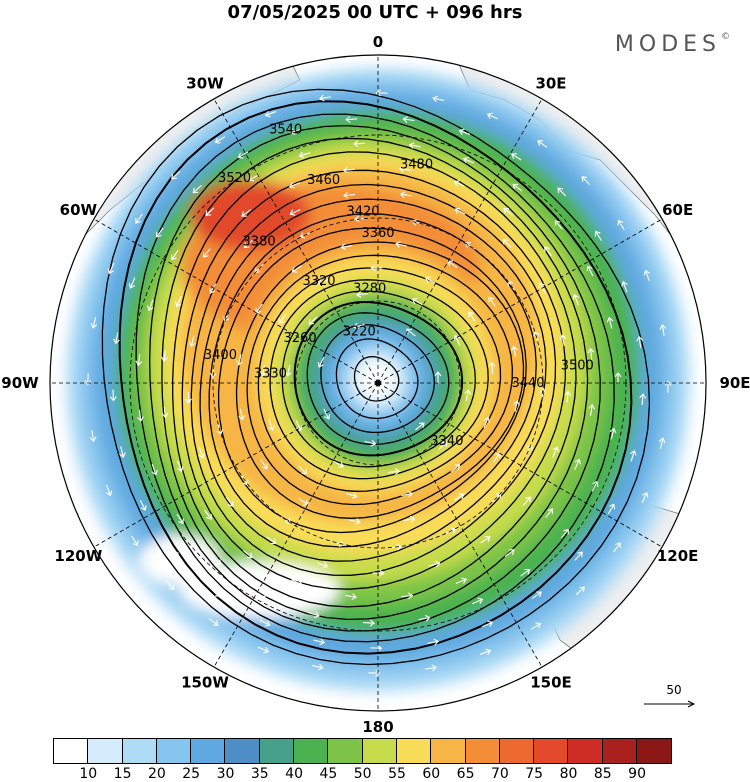  Describe the element at coordinates (551, 683) in the screenshot. I see `longitude-label: 150E` at that location.